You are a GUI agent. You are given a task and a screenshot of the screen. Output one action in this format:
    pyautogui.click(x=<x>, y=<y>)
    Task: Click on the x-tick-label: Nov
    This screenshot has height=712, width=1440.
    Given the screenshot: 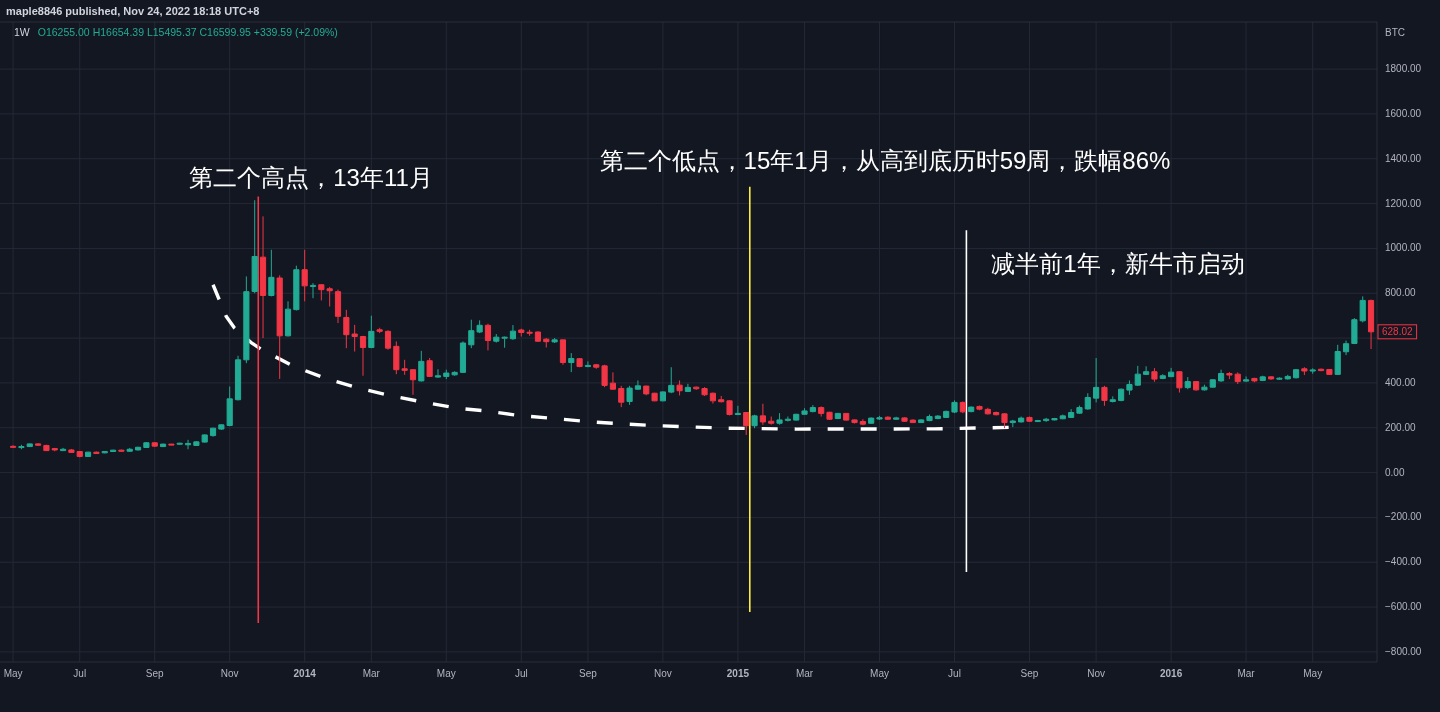 What is the action you would take?
    pyautogui.click(x=663, y=673)
    